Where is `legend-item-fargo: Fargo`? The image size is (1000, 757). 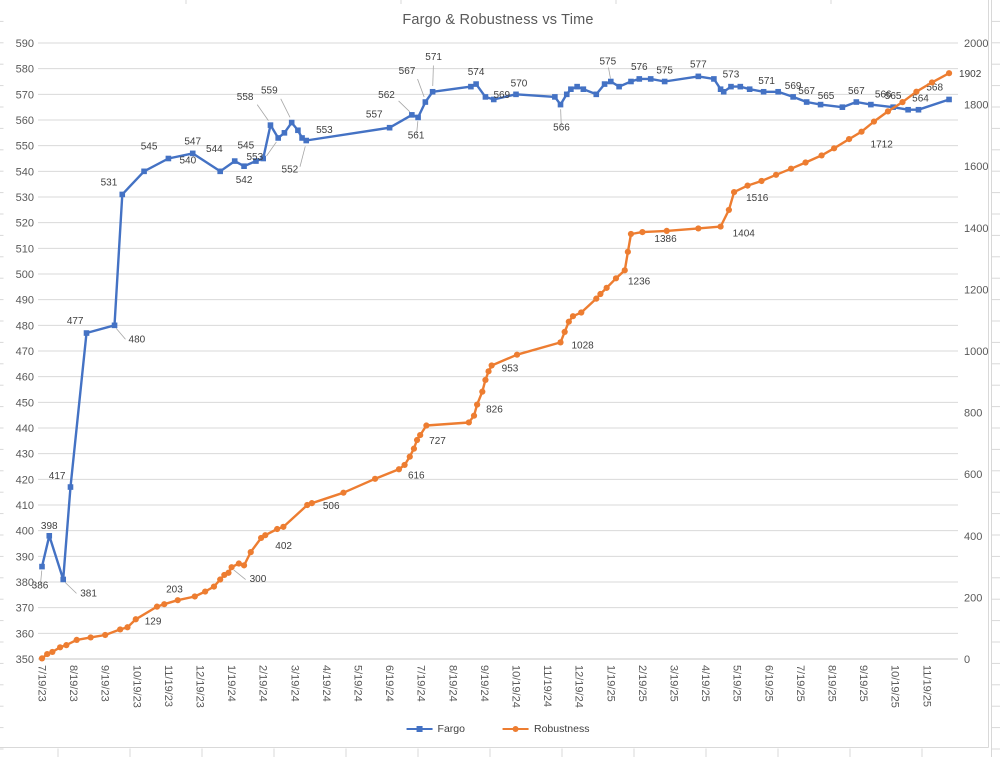 legend-item-fargo: Fargo is located at coordinates (435, 729).